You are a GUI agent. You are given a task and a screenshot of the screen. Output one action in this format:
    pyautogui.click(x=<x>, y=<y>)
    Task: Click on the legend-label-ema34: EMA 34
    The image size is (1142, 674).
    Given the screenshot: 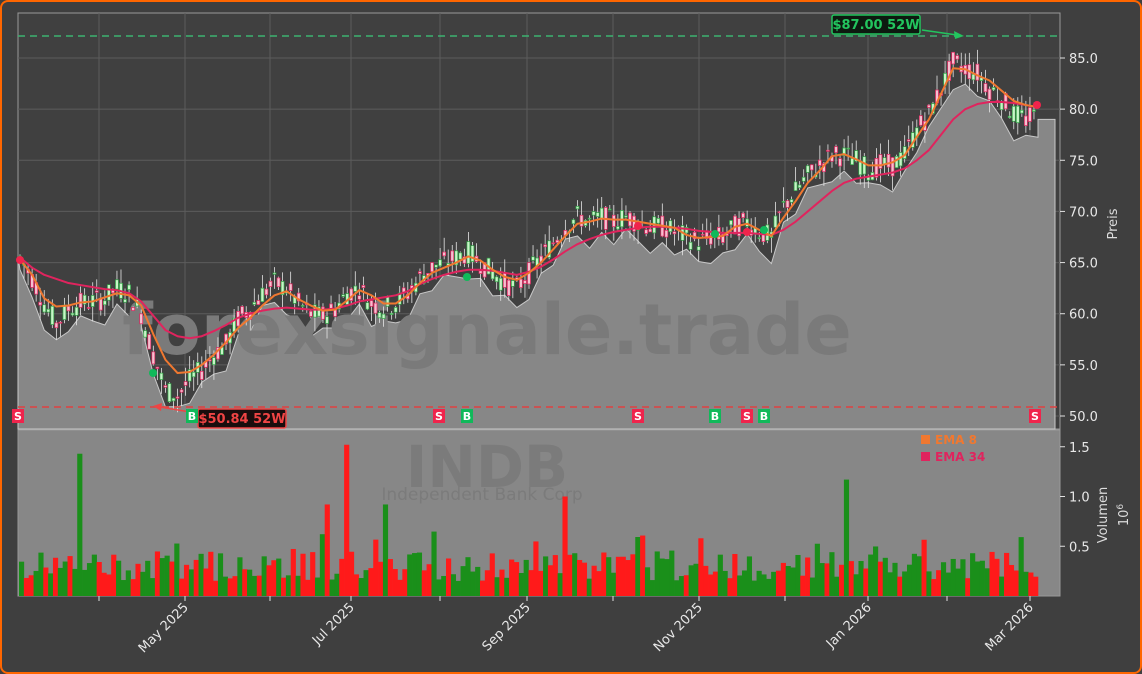 What is the action you would take?
    pyautogui.click(x=960, y=457)
    